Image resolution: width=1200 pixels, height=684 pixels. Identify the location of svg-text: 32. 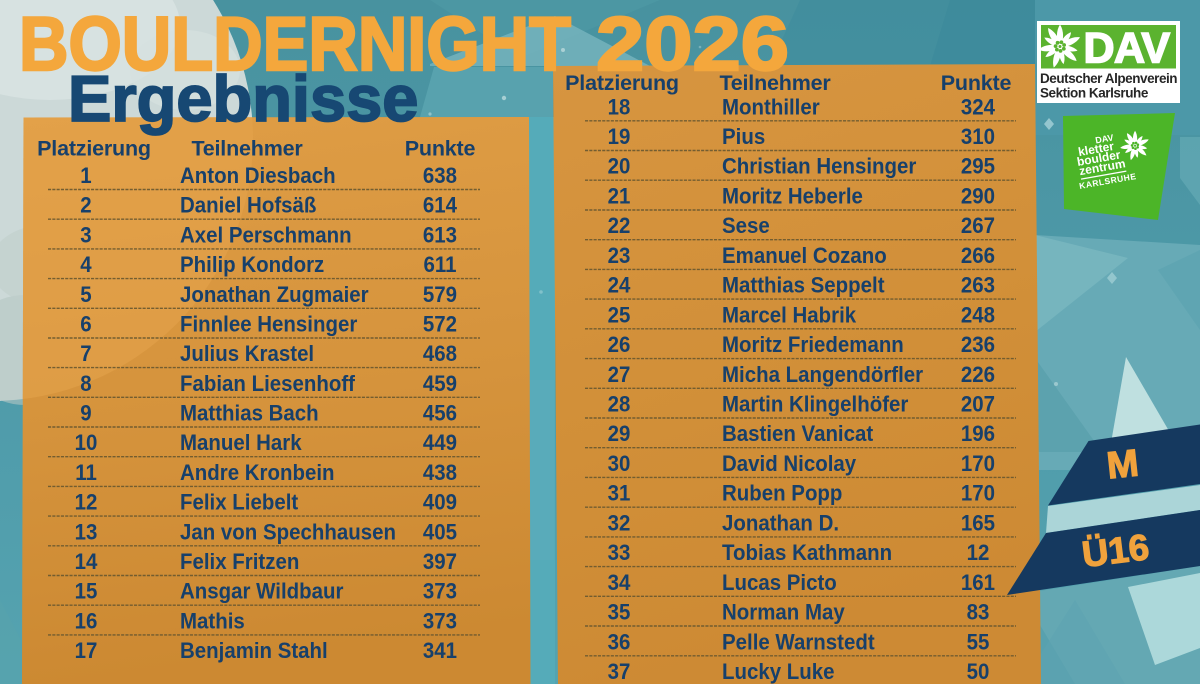
(619, 523).